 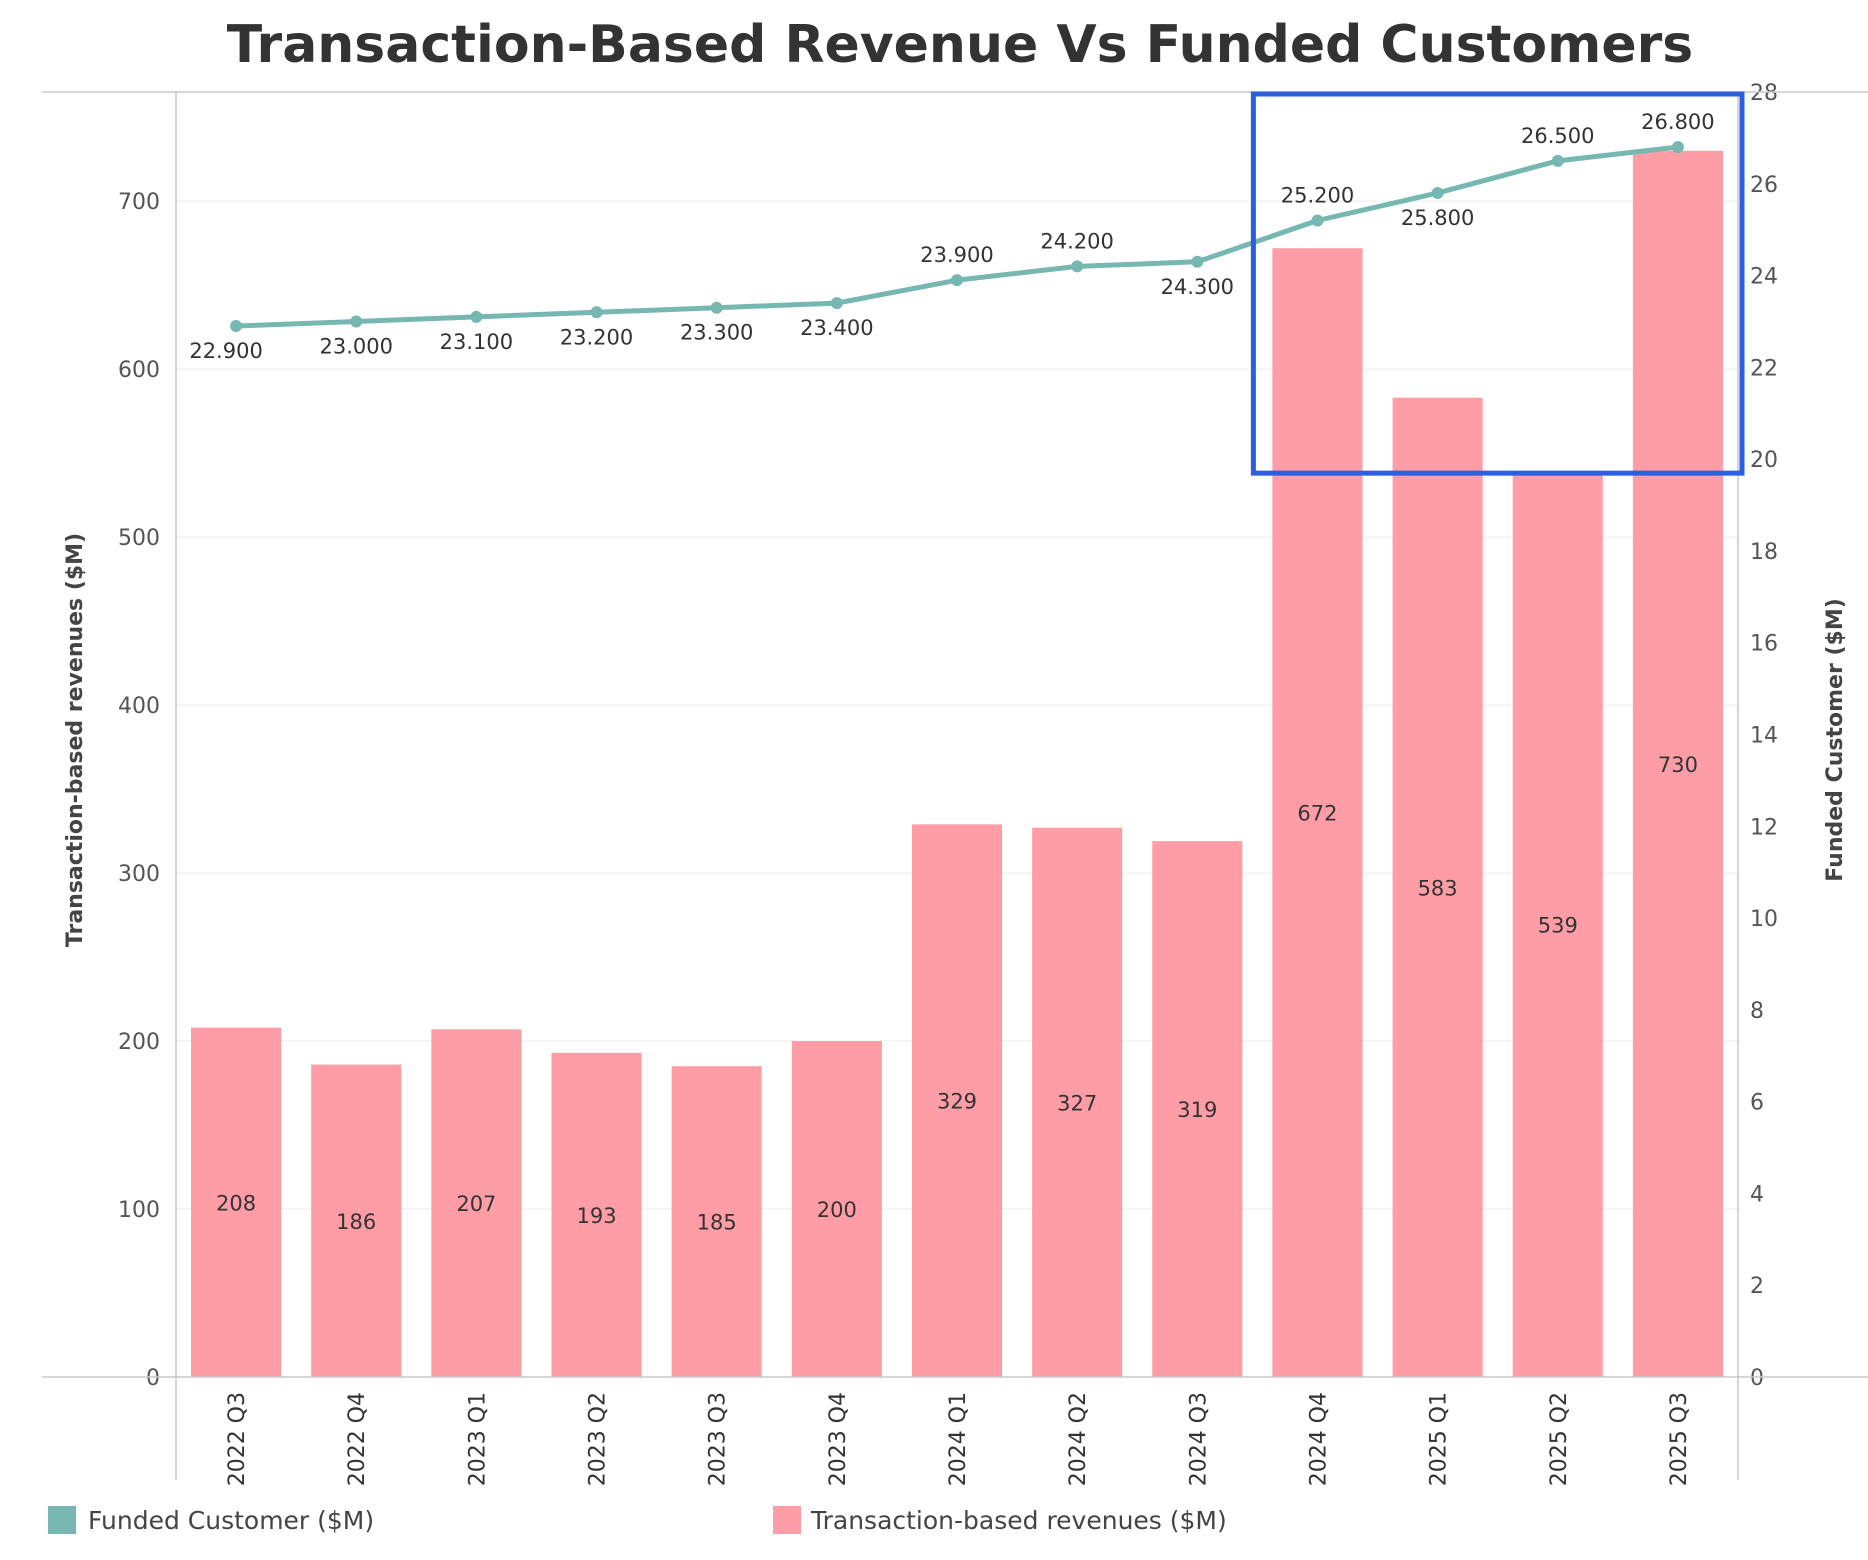 I want to click on bar-data-label: 583, so click(x=1438, y=888).